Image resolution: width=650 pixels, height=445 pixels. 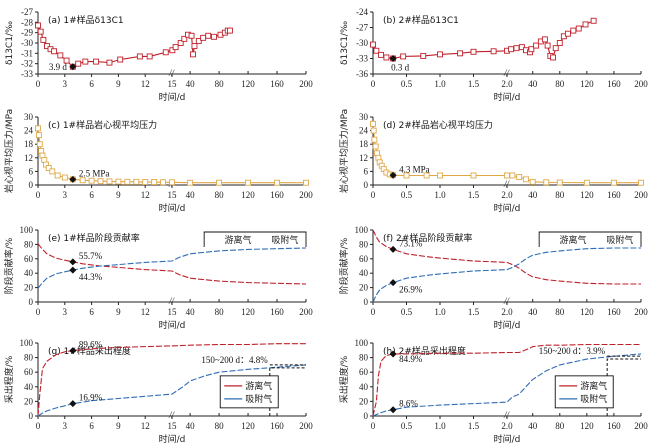 I want to click on y-axis-label: 采出程度/%, so click(x=9, y=379).